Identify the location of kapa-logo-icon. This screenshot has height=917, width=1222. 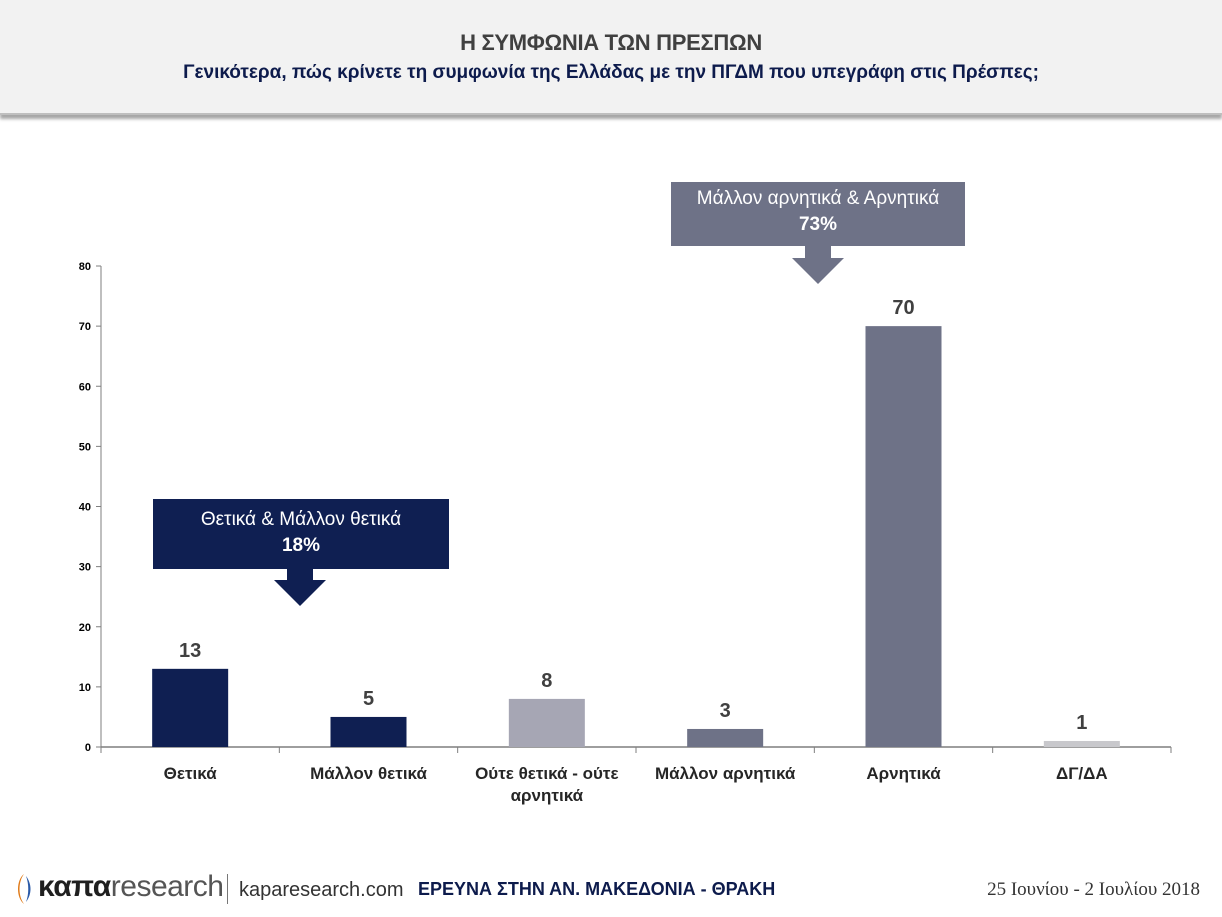
(24, 889).